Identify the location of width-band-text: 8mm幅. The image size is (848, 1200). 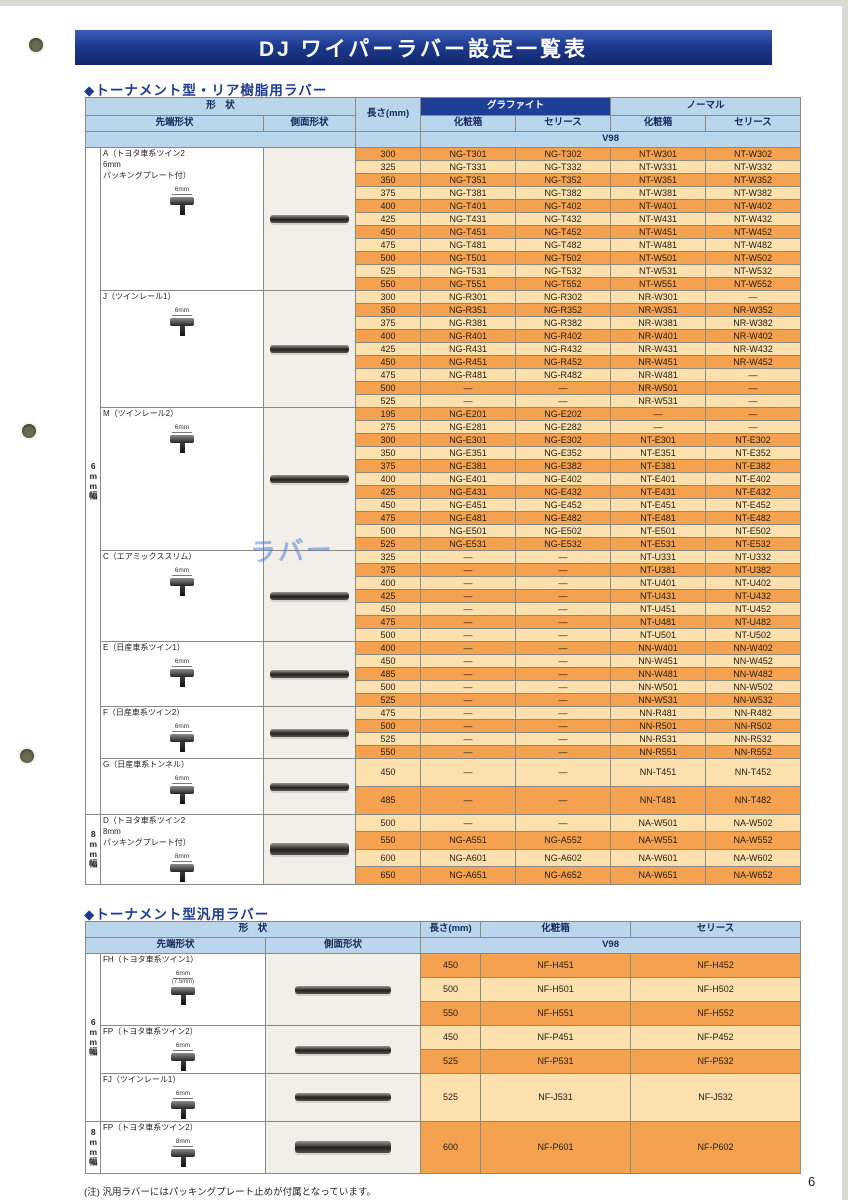
(93, 1146).